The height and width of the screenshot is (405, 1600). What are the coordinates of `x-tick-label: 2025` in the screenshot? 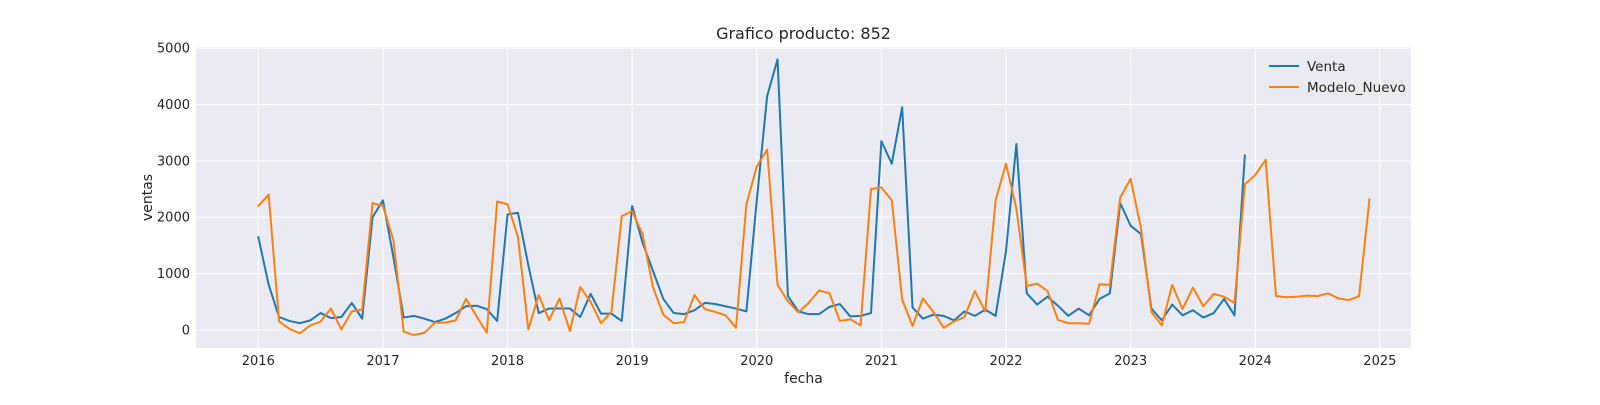 It's located at (1379, 361).